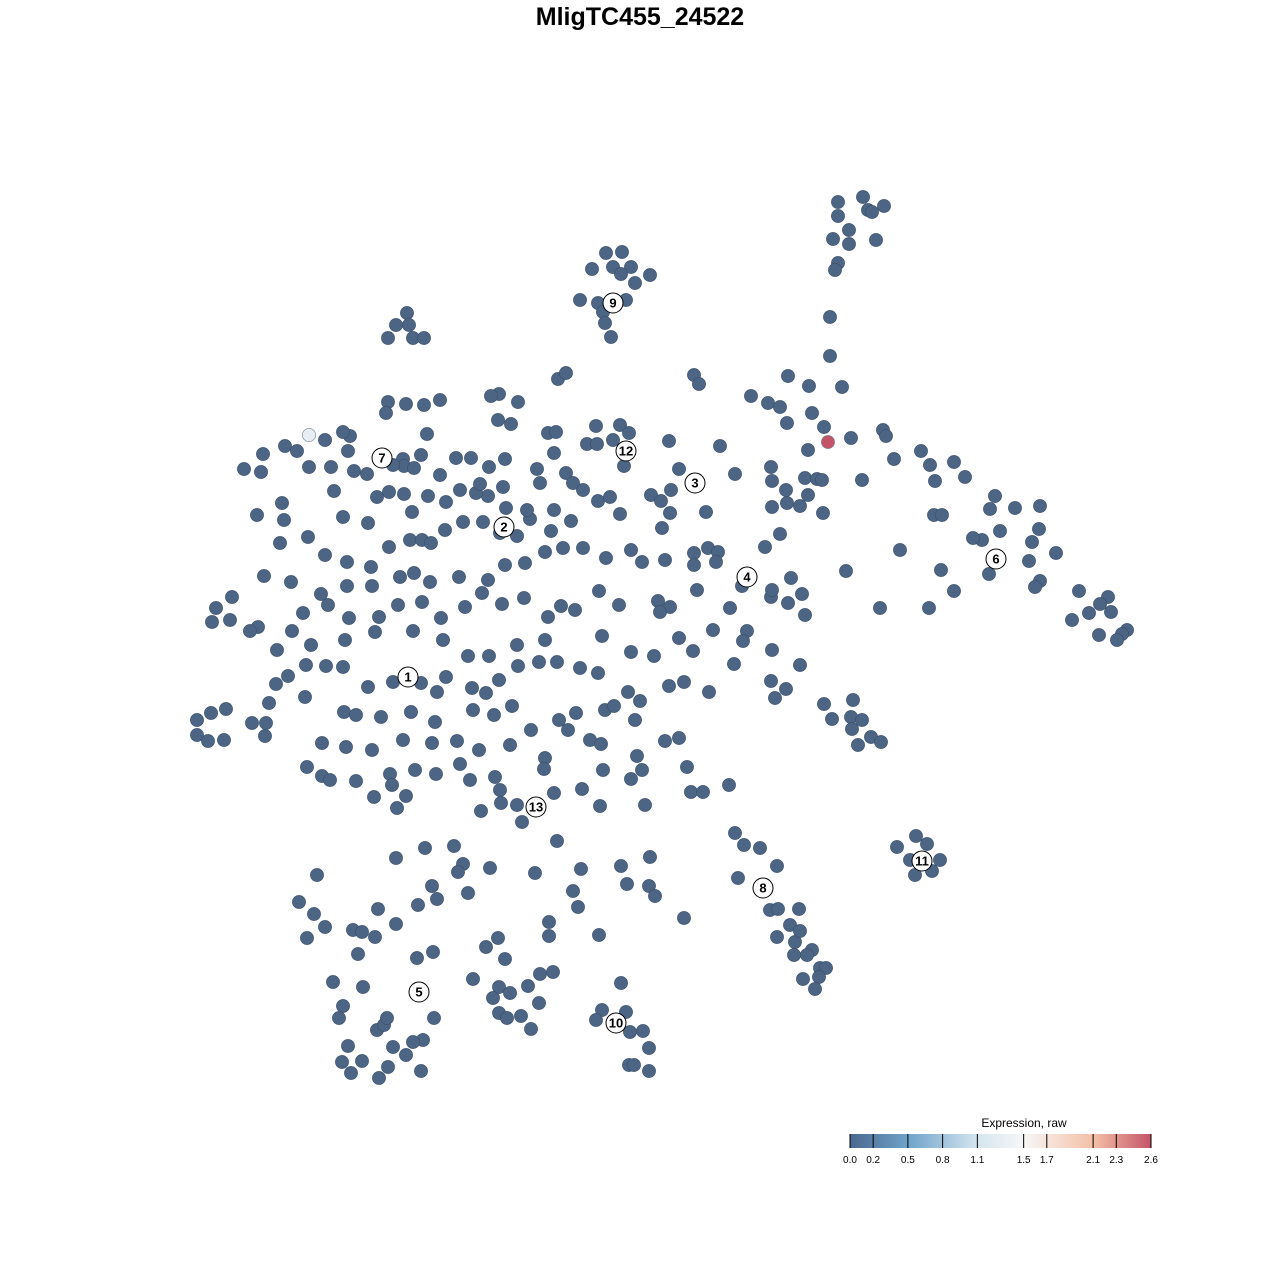 The height and width of the screenshot is (1280, 1280). Describe the element at coordinates (640, 17) in the screenshot. I see `chart-title: MligTC455_24522` at that location.